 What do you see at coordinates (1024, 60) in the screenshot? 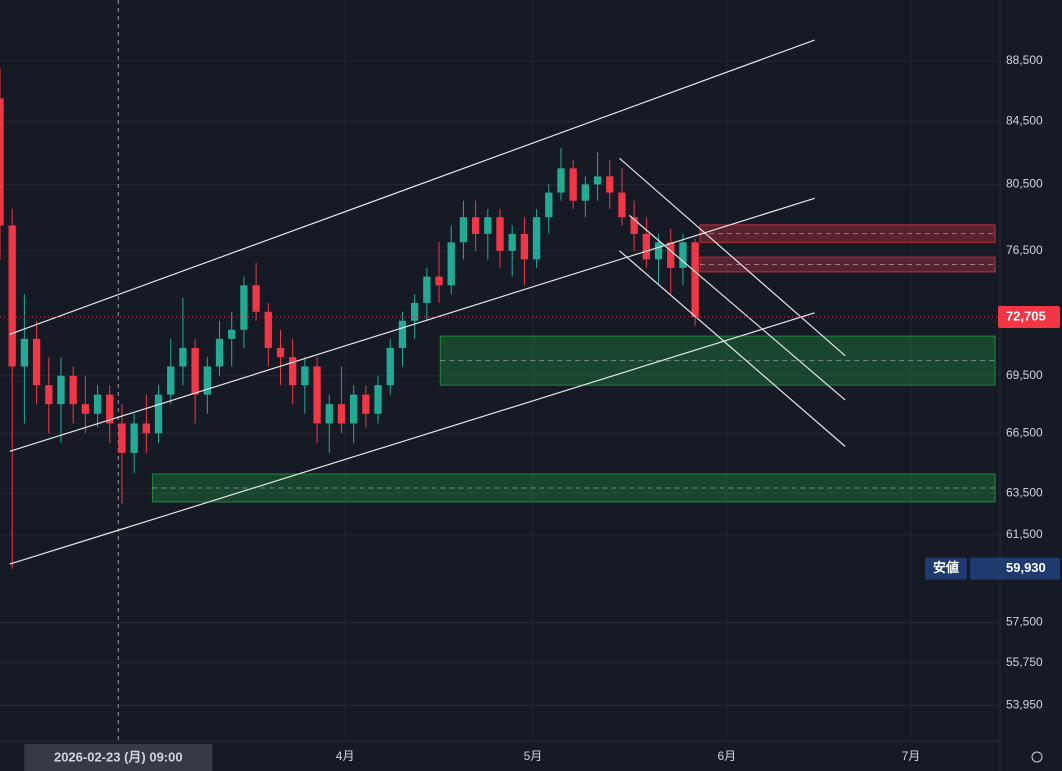
I see `y-tick-label: 88,500` at bounding box center [1024, 60].